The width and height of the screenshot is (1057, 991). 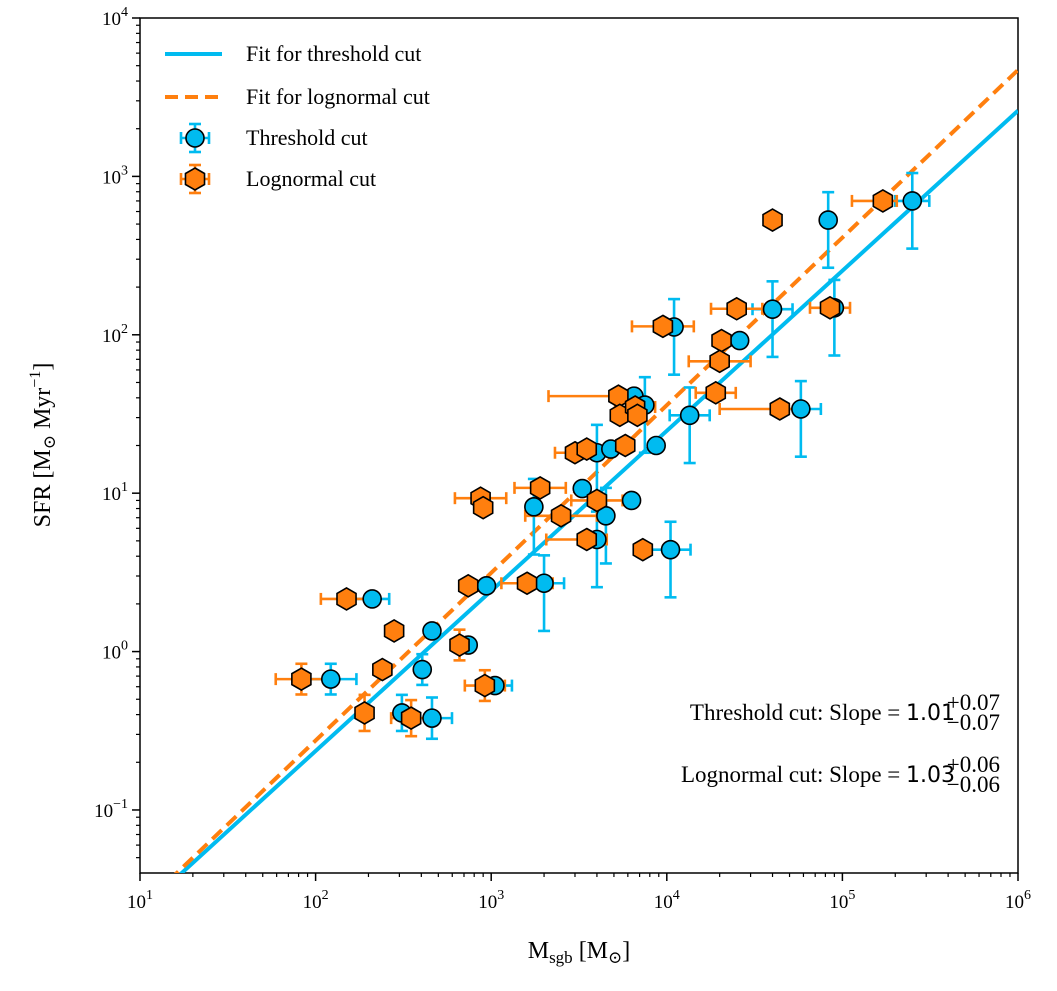 What do you see at coordinates (338, 96) in the screenshot?
I see `legend-label: Fit for lognormal cut` at bounding box center [338, 96].